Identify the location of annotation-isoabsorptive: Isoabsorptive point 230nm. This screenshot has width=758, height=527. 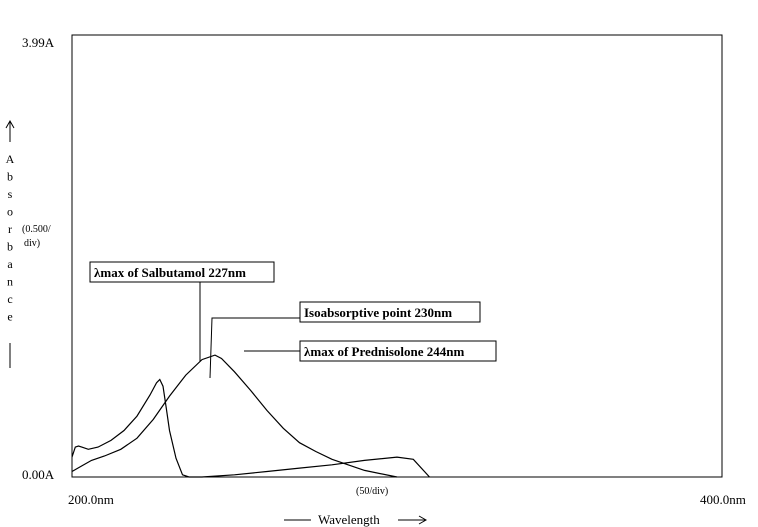
(378, 312).